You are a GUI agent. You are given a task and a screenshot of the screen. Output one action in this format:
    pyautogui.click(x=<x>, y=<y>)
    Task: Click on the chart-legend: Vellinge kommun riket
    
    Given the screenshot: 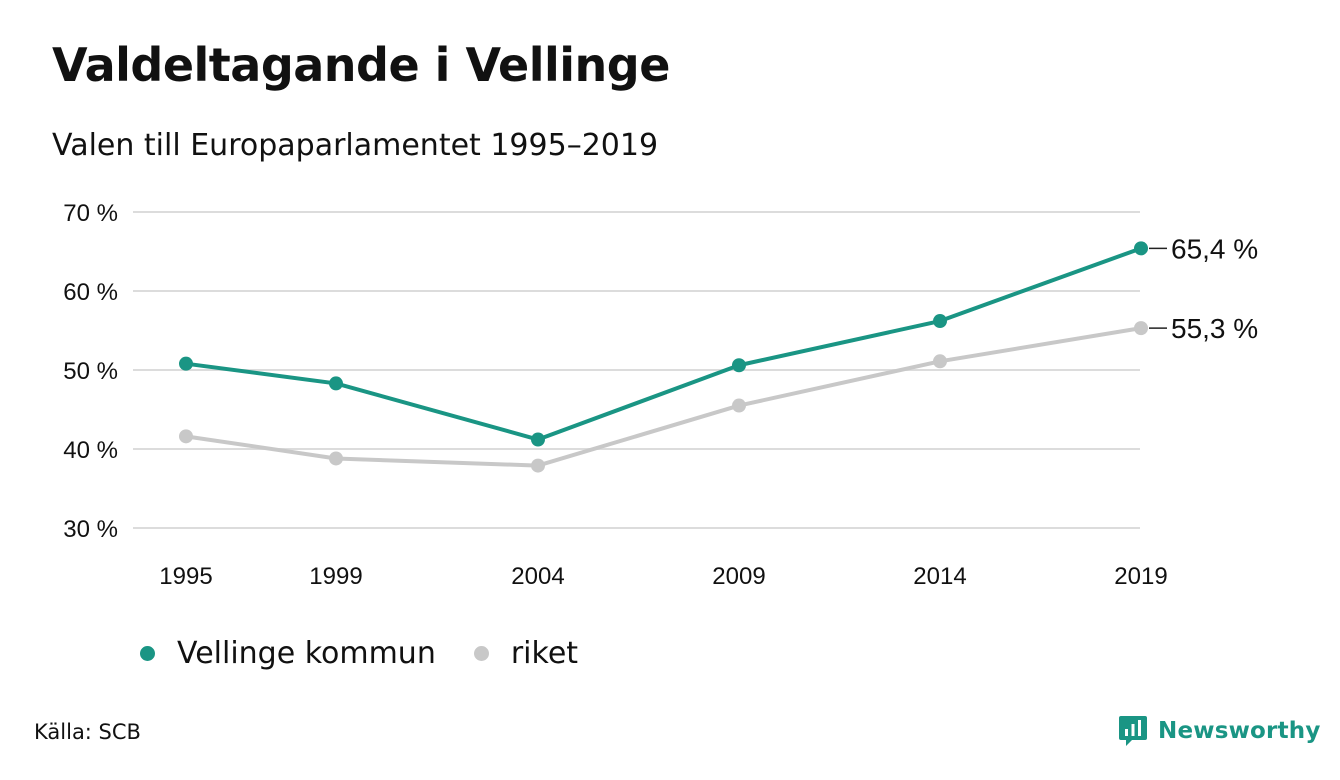 What is the action you would take?
    pyautogui.click(x=378, y=653)
    